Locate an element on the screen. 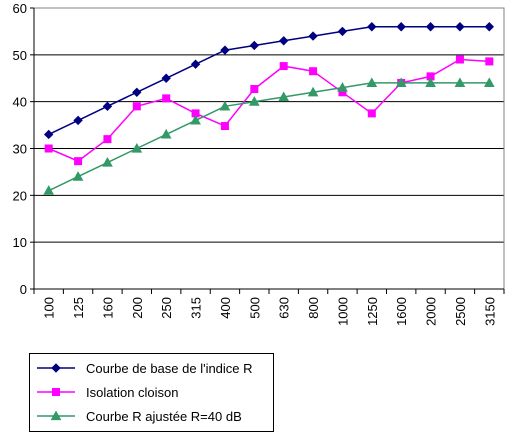 The width and height of the screenshot is (510, 437). x-tick-label: 160 is located at coordinates (107, 308).